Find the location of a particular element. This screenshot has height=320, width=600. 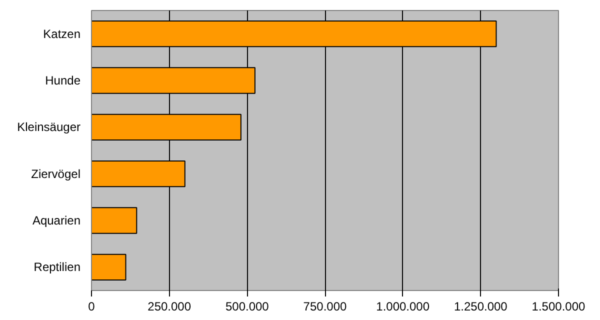

x-tick-label: 0 is located at coordinates (92, 307).